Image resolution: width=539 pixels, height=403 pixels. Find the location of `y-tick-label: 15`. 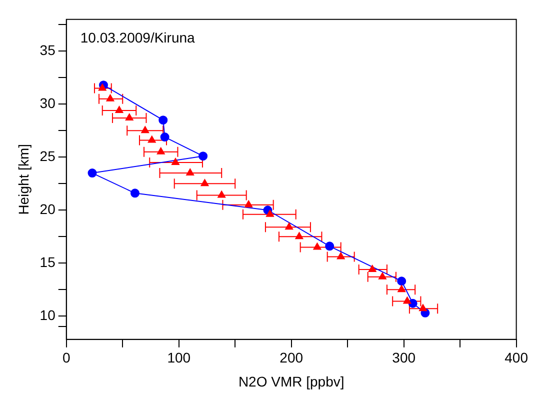

y-tick-label: 15 is located at coordinates (48, 262).